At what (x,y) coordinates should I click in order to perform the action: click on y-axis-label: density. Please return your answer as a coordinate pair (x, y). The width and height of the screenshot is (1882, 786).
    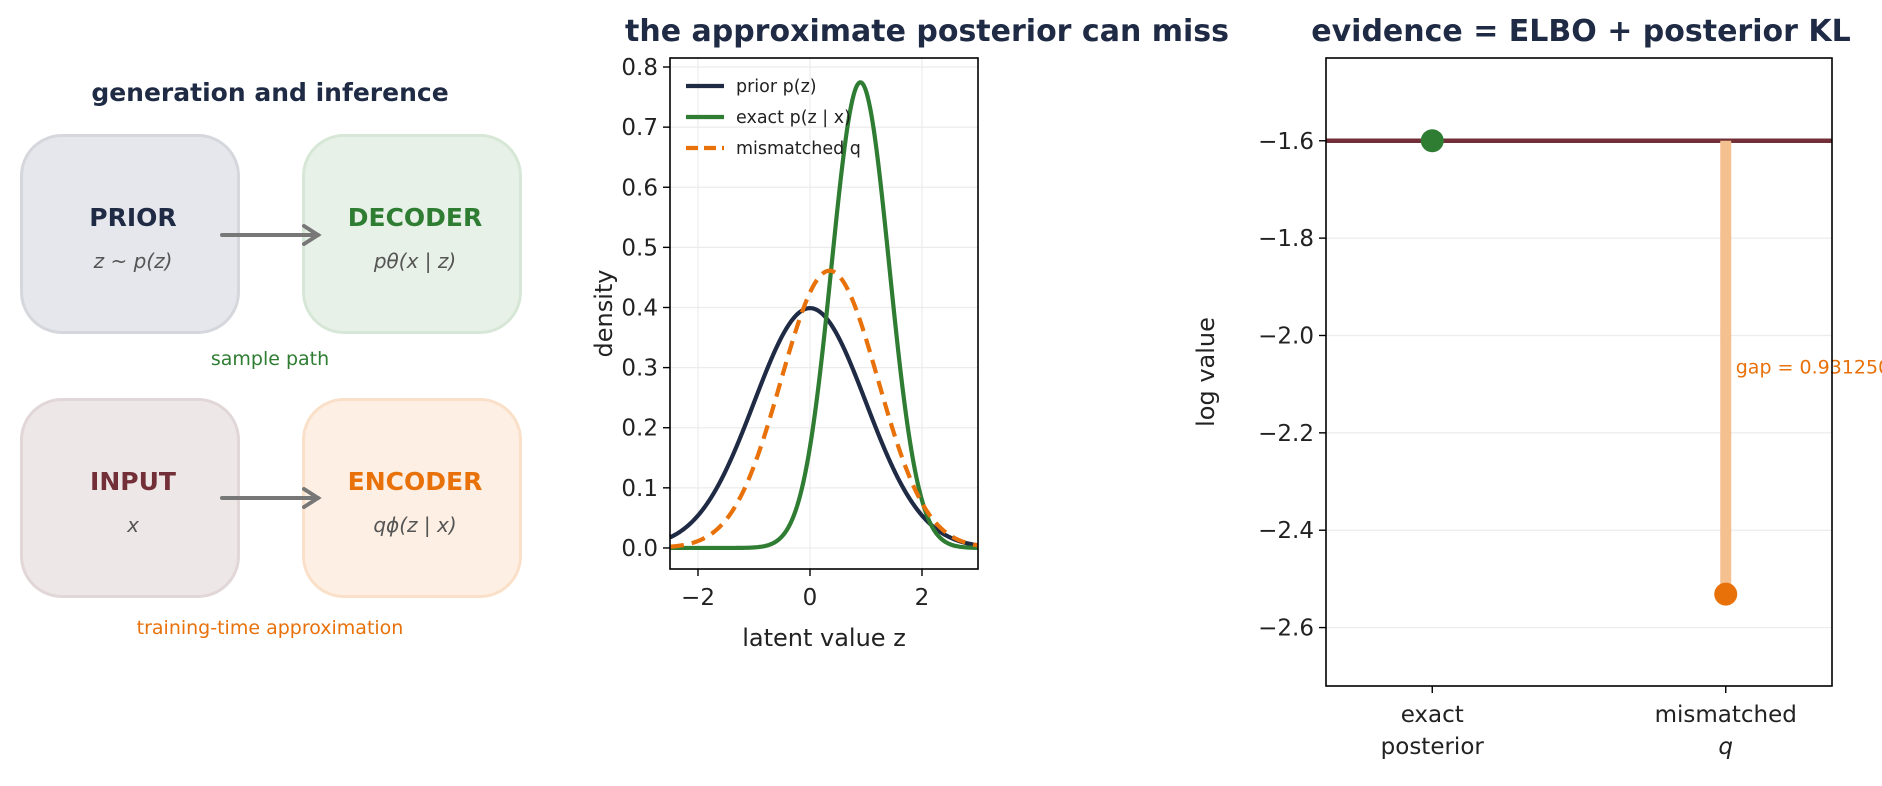
    Looking at the image, I should click on (604, 314).